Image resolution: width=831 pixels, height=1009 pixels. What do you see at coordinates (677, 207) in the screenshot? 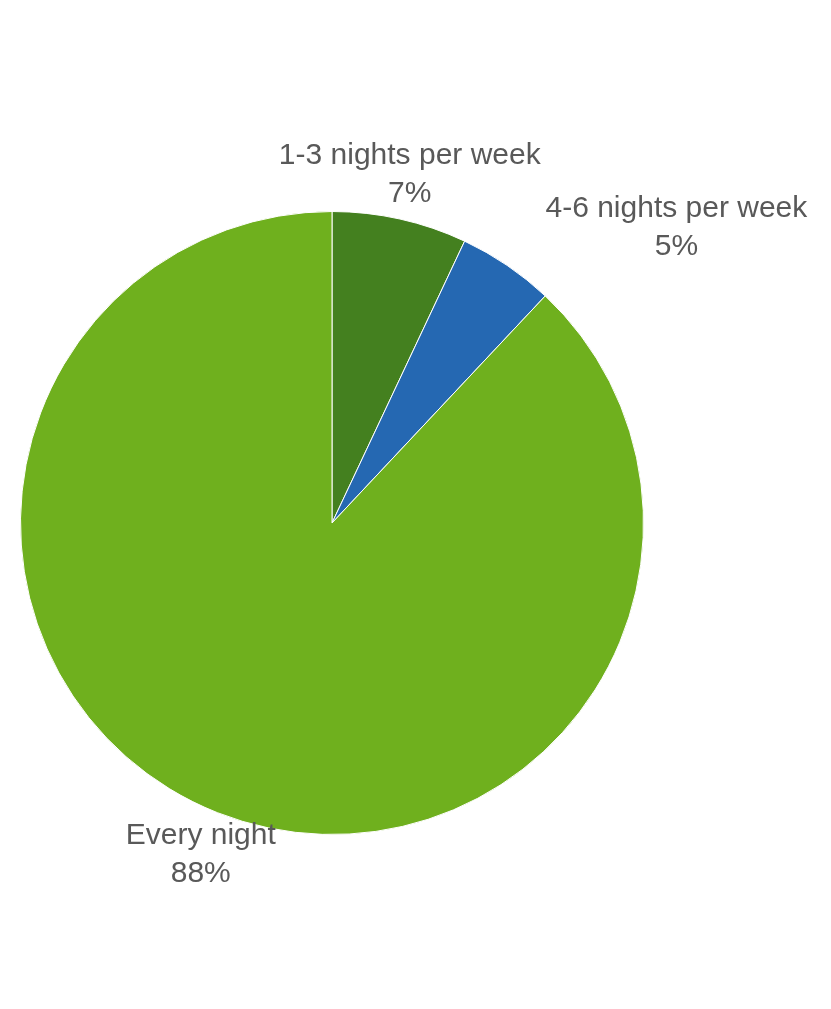
I see `slice-label: 4-6 nights per week` at bounding box center [677, 207].